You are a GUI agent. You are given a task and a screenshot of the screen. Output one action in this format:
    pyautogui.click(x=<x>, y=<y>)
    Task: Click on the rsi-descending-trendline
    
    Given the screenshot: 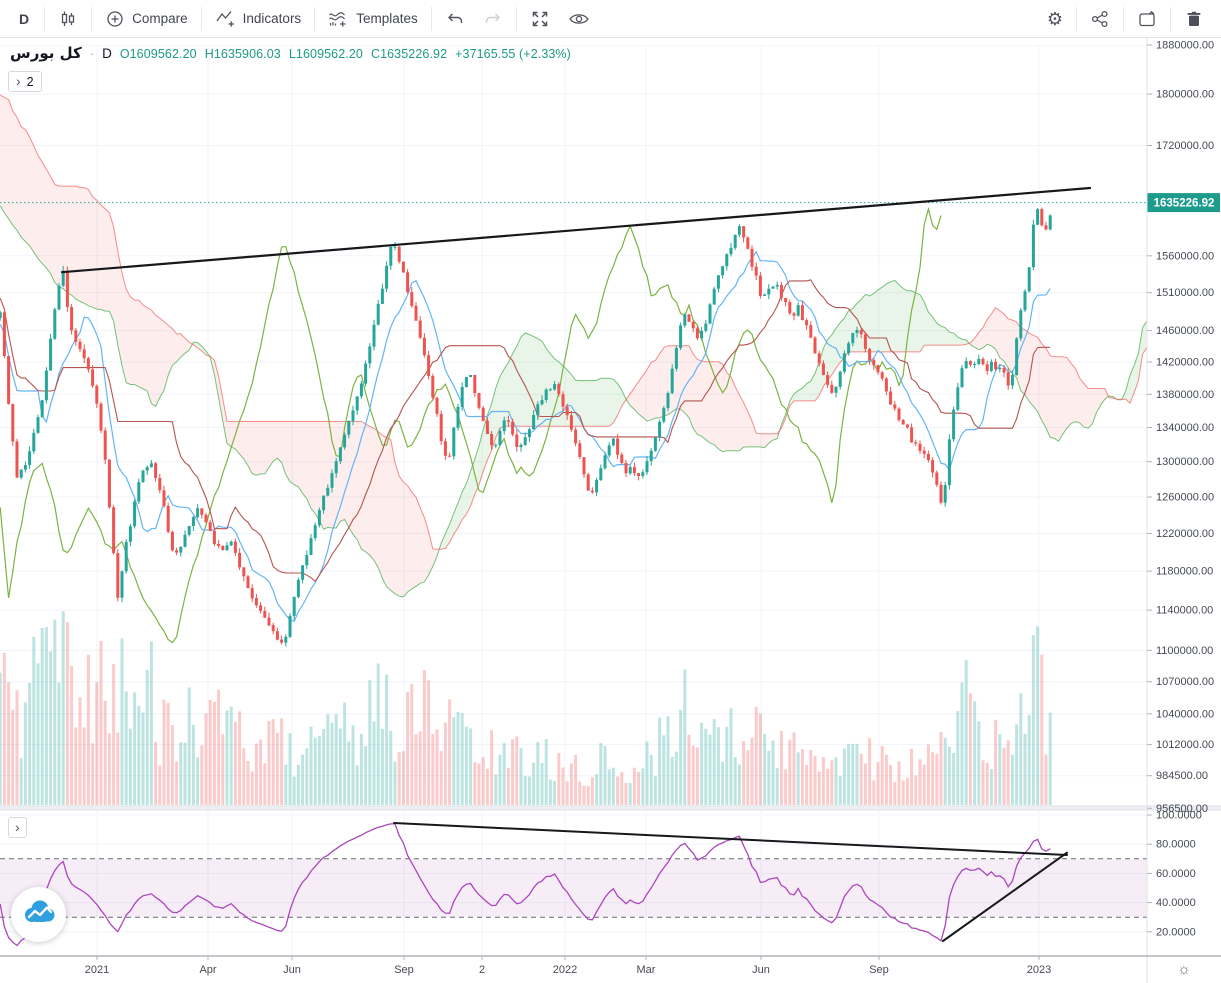 What is the action you would take?
    pyautogui.click(x=730, y=839)
    